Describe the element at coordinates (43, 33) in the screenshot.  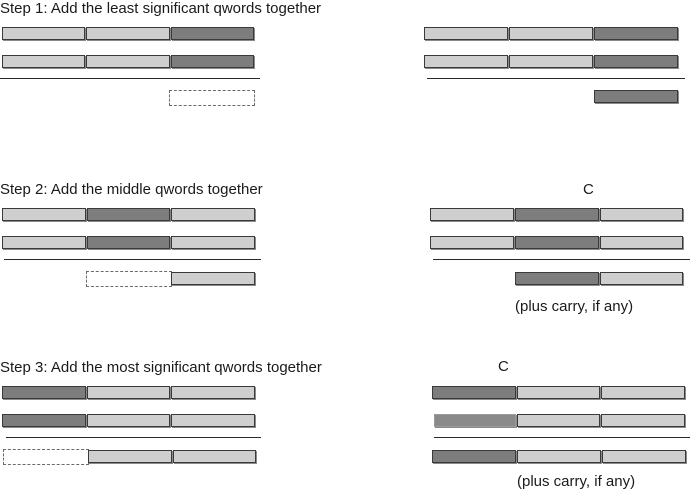
I see `step1-left-op1-qword-high` at that location.